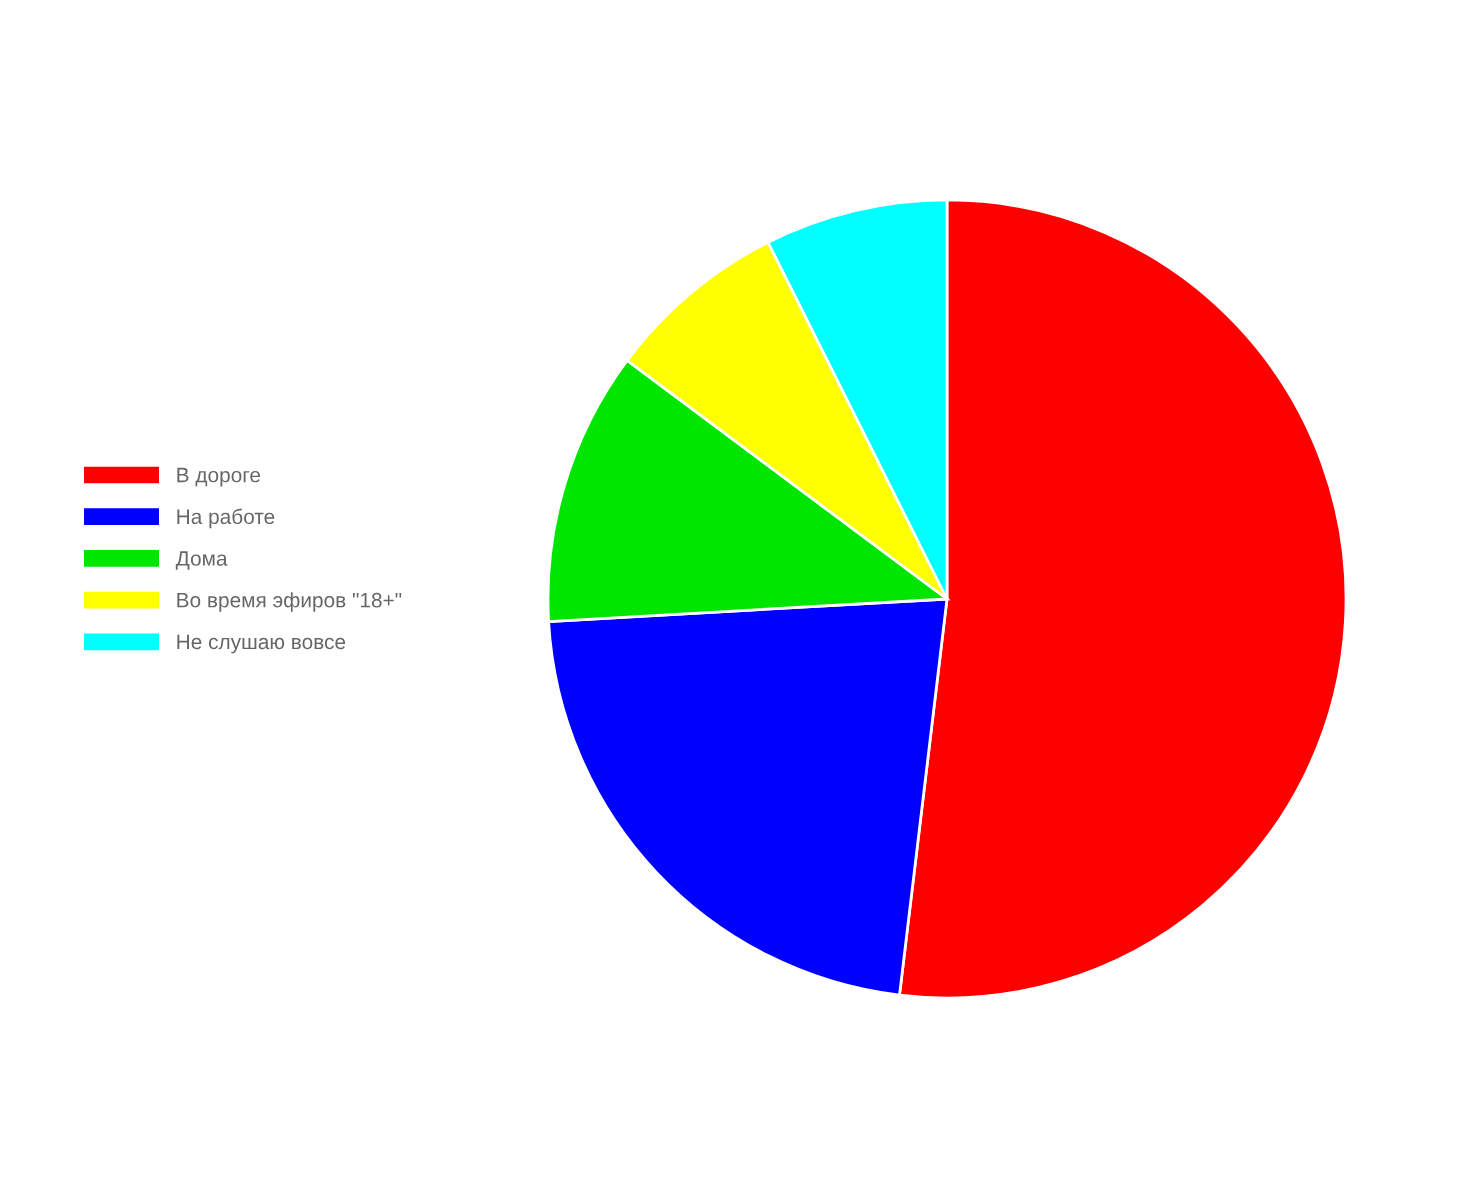 The image size is (1470, 1197). I want to click on legend-label: Не слушаю вовсе, so click(261, 644).